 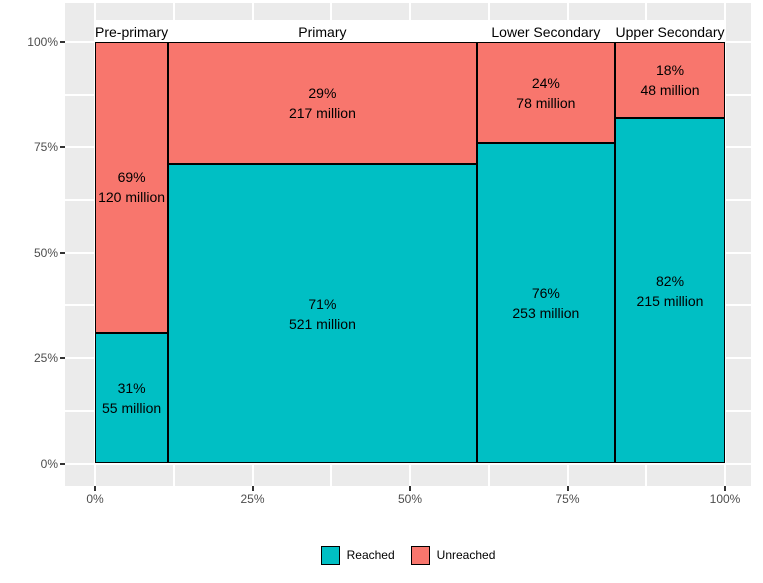 What do you see at coordinates (132, 197) in the screenshot?
I see `segment-count-label: 120 million` at bounding box center [132, 197].